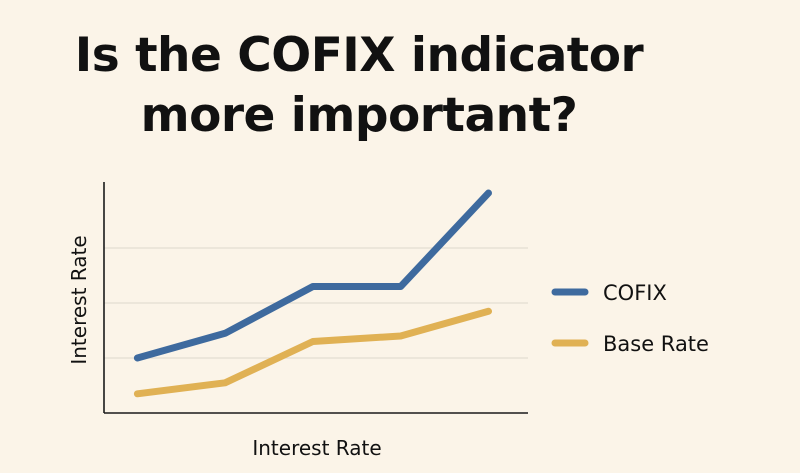 This screenshot has width=800, height=473. What do you see at coordinates (359, 115) in the screenshot?
I see `chart-title-line-2: more important?` at bounding box center [359, 115].